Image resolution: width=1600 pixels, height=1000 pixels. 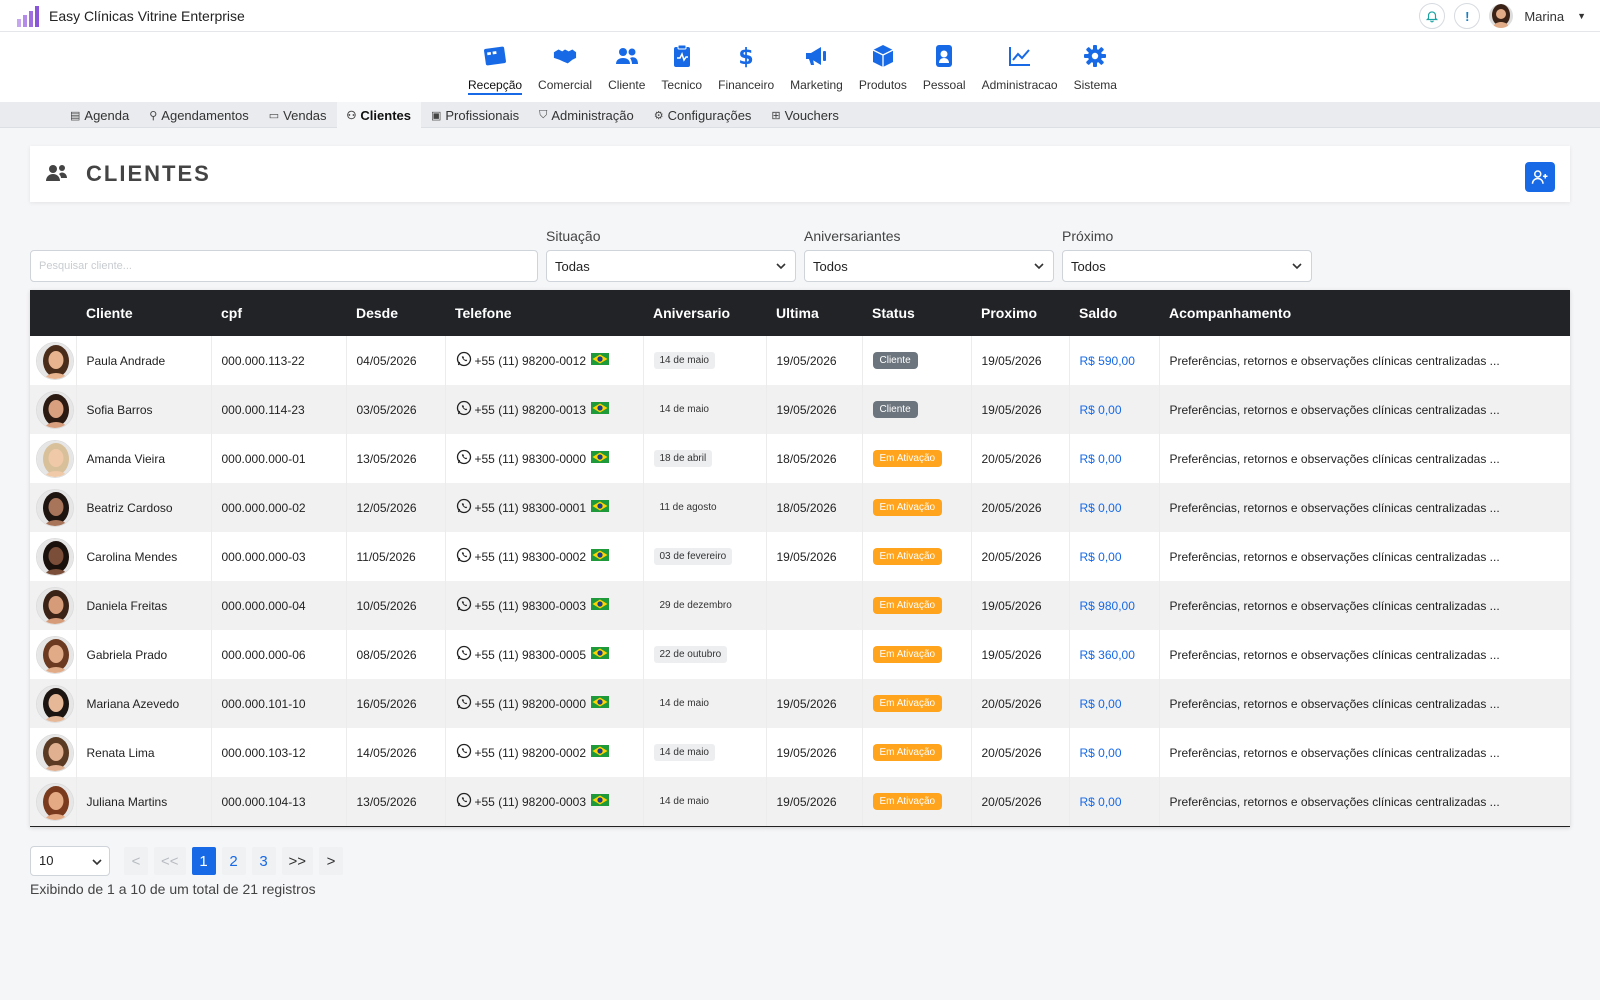 I want to click on aniversariantes-select: Todos, so click(x=929, y=266).